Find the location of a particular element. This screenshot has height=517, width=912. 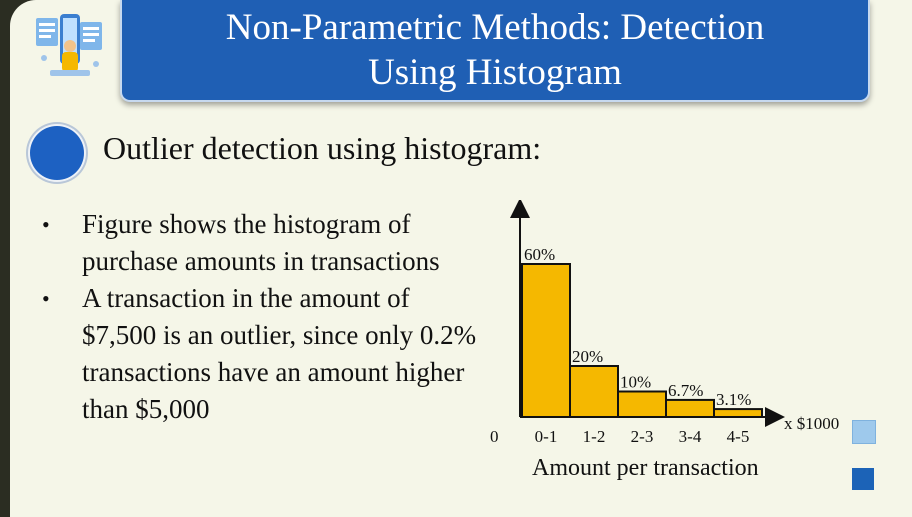

bar-value-label: 10% is located at coordinates (635, 382).